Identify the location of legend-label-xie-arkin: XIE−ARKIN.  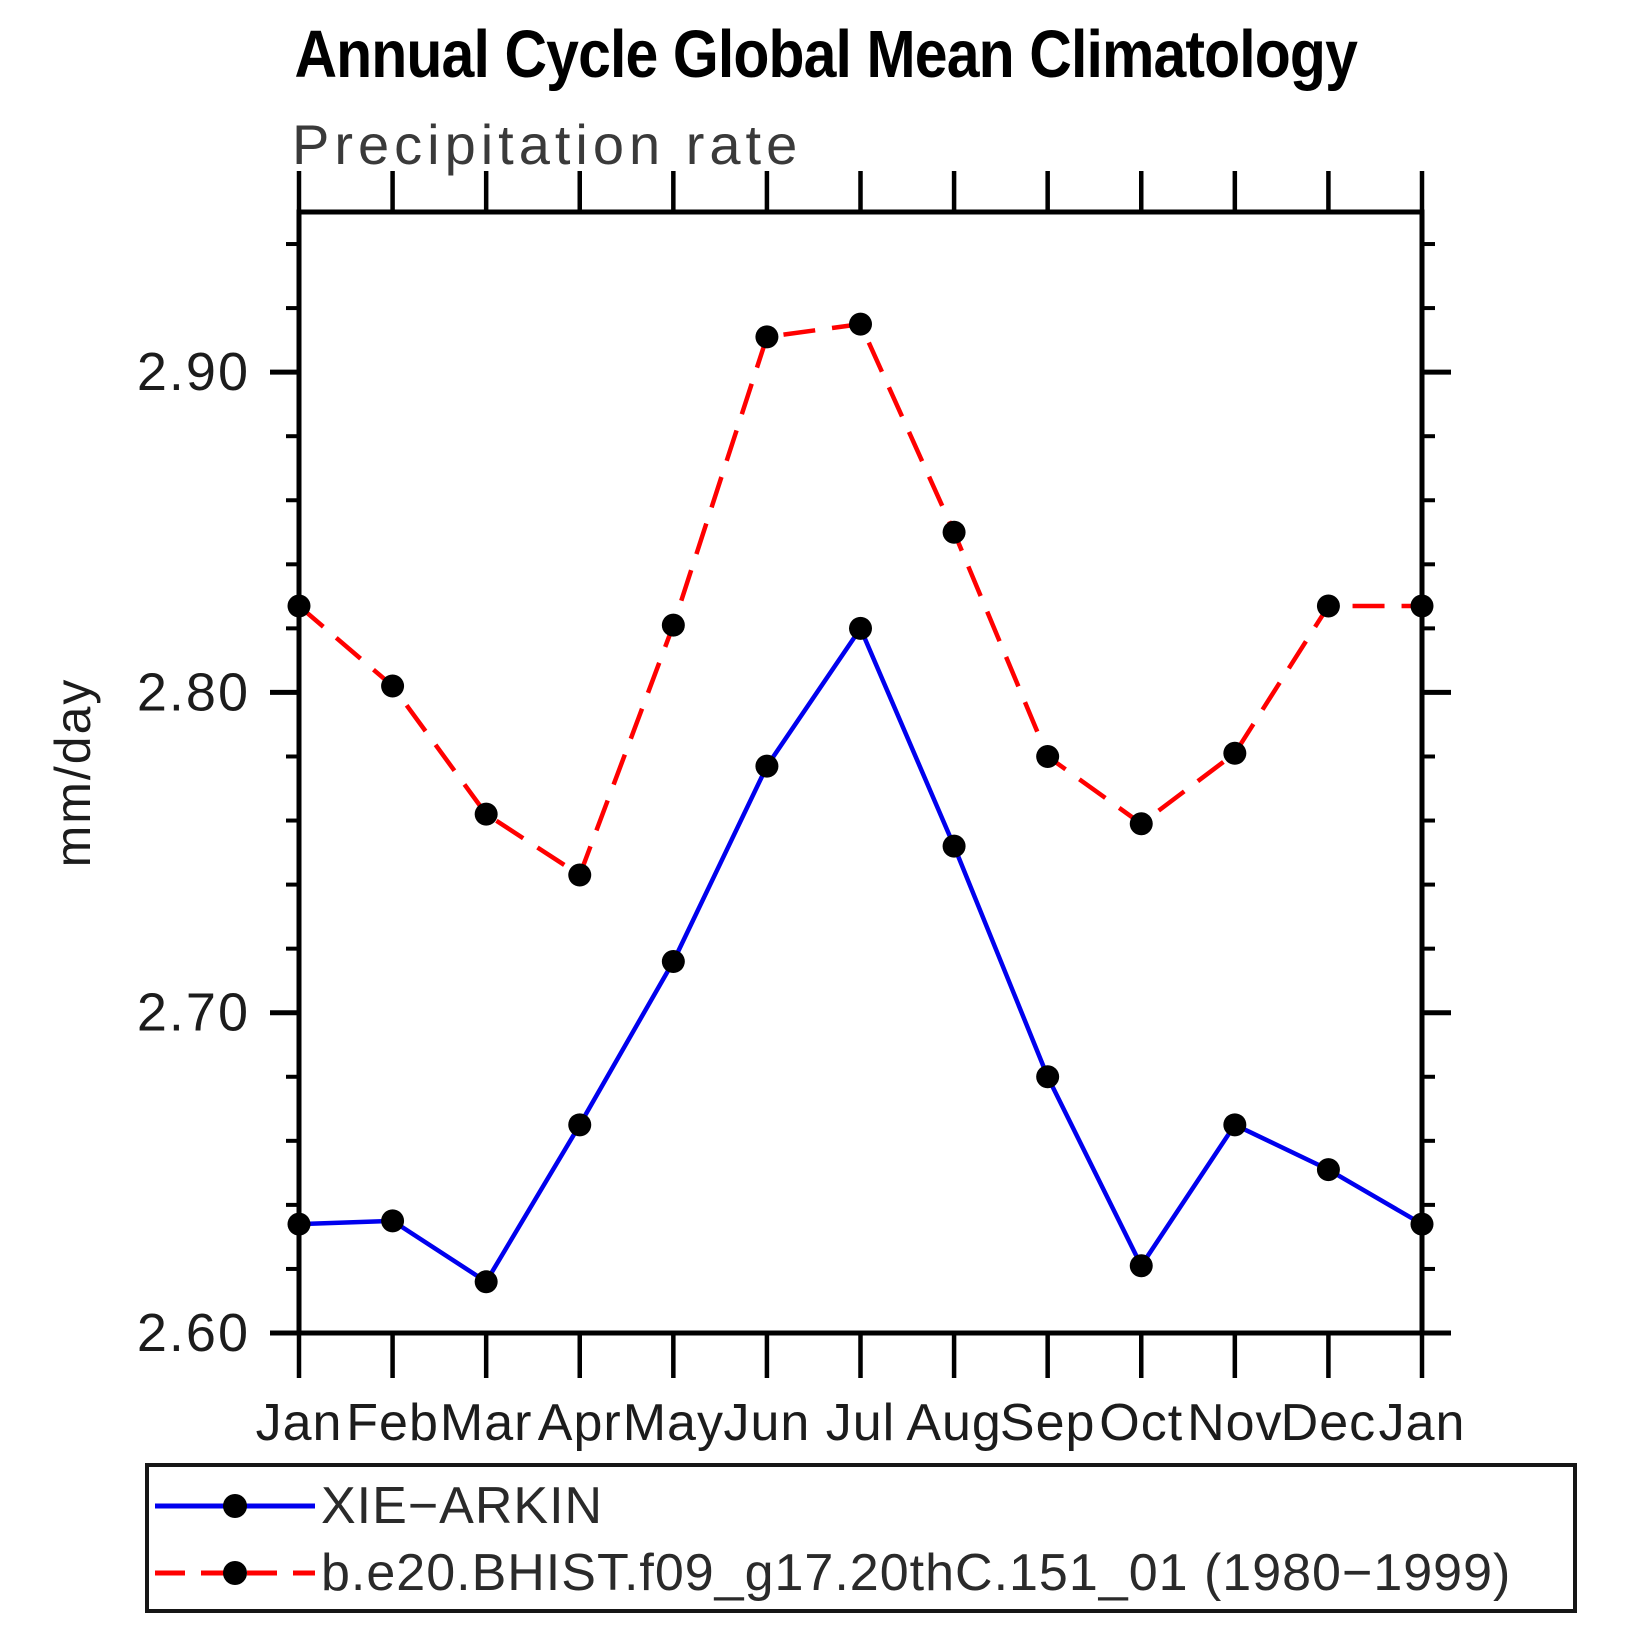
(462, 1506).